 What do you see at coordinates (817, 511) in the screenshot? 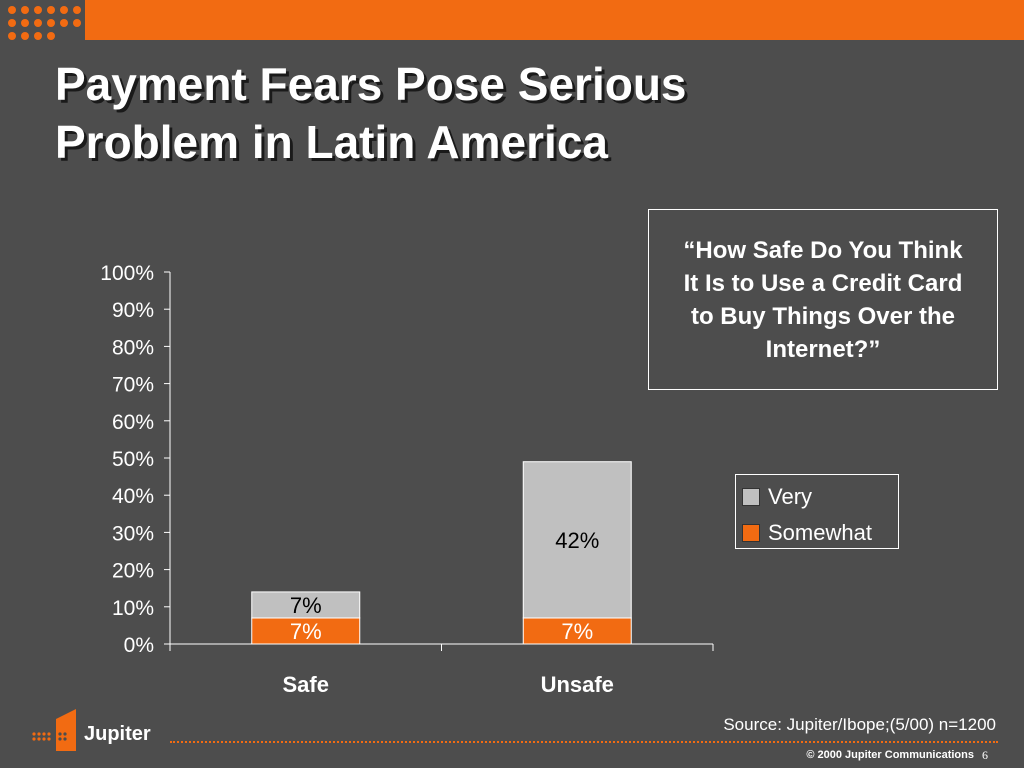
I see `chart-legend: Very Somewhat` at bounding box center [817, 511].